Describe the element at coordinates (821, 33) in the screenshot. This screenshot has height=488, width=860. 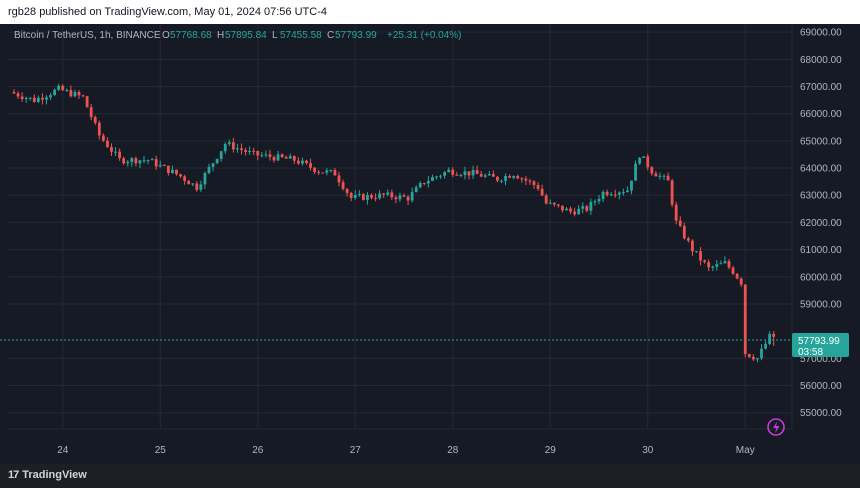
I see `price-tick-label: 69000.00` at that location.